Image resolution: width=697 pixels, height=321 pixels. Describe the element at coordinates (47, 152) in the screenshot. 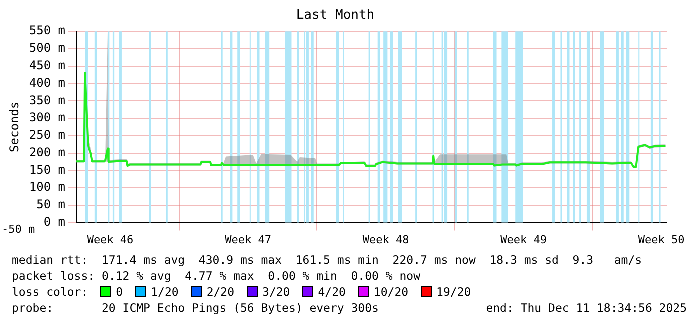

I see `y-tick-label: 200 m` at that location.